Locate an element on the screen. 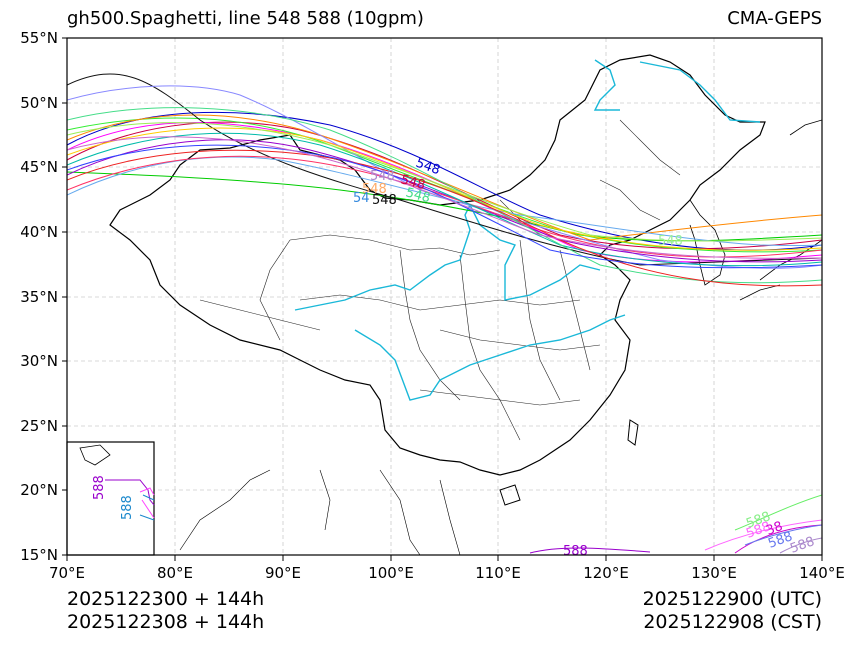  init-time: 2025122300 + 144h 2025122308 + 144h is located at coordinates (165, 611).